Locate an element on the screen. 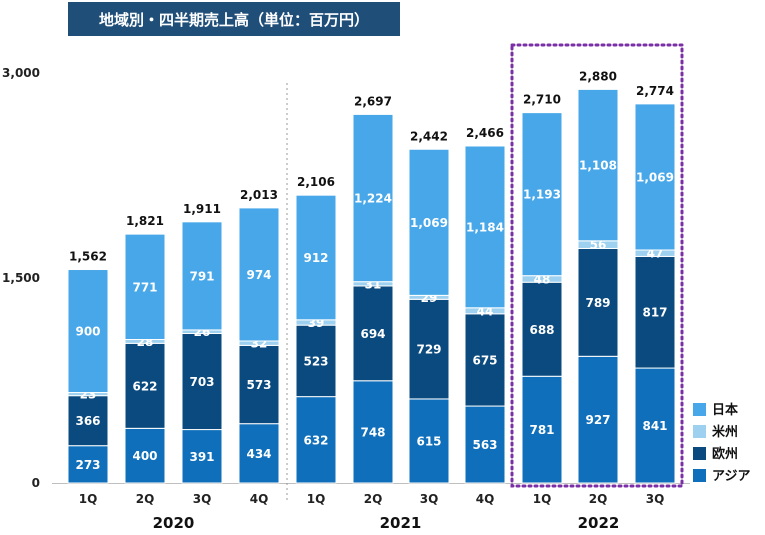 This screenshot has width=765, height=535. data-label: 900 is located at coordinates (87, 332).